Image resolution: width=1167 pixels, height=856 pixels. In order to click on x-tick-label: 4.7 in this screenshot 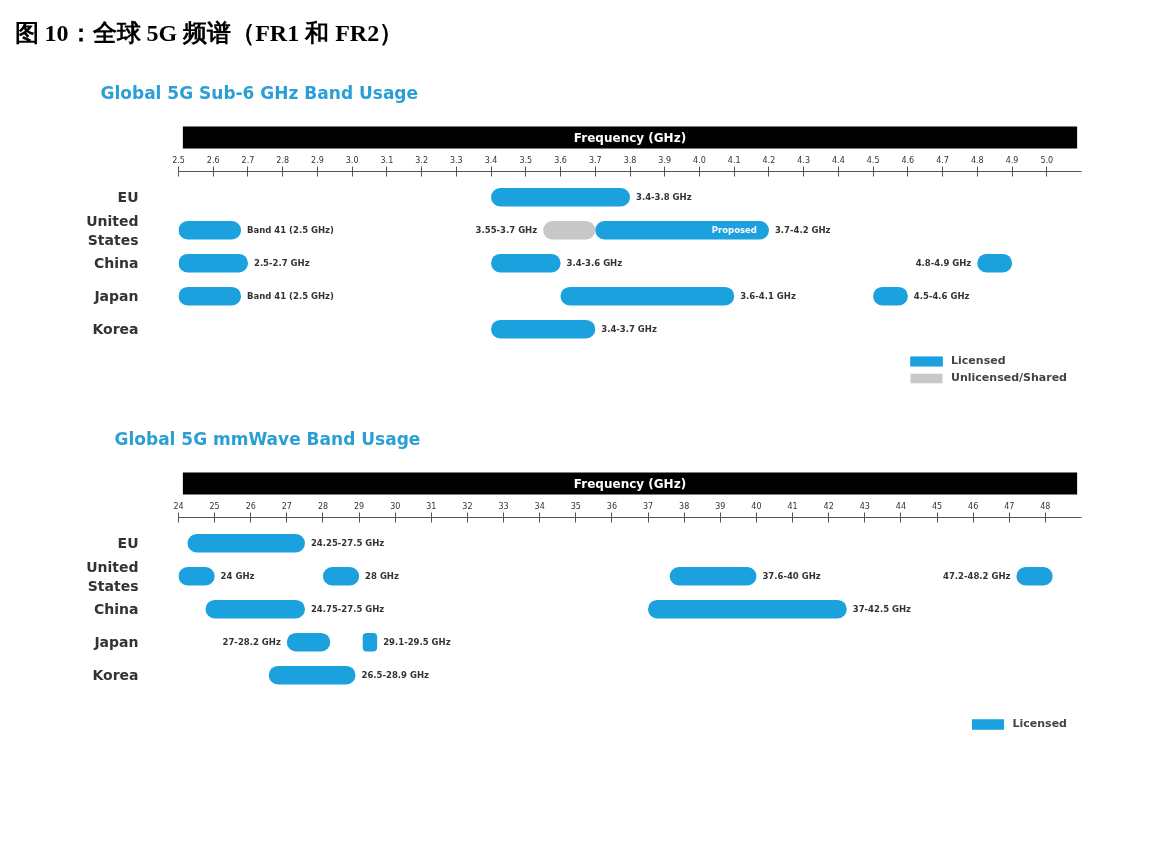, I will do `click(942, 160)`.